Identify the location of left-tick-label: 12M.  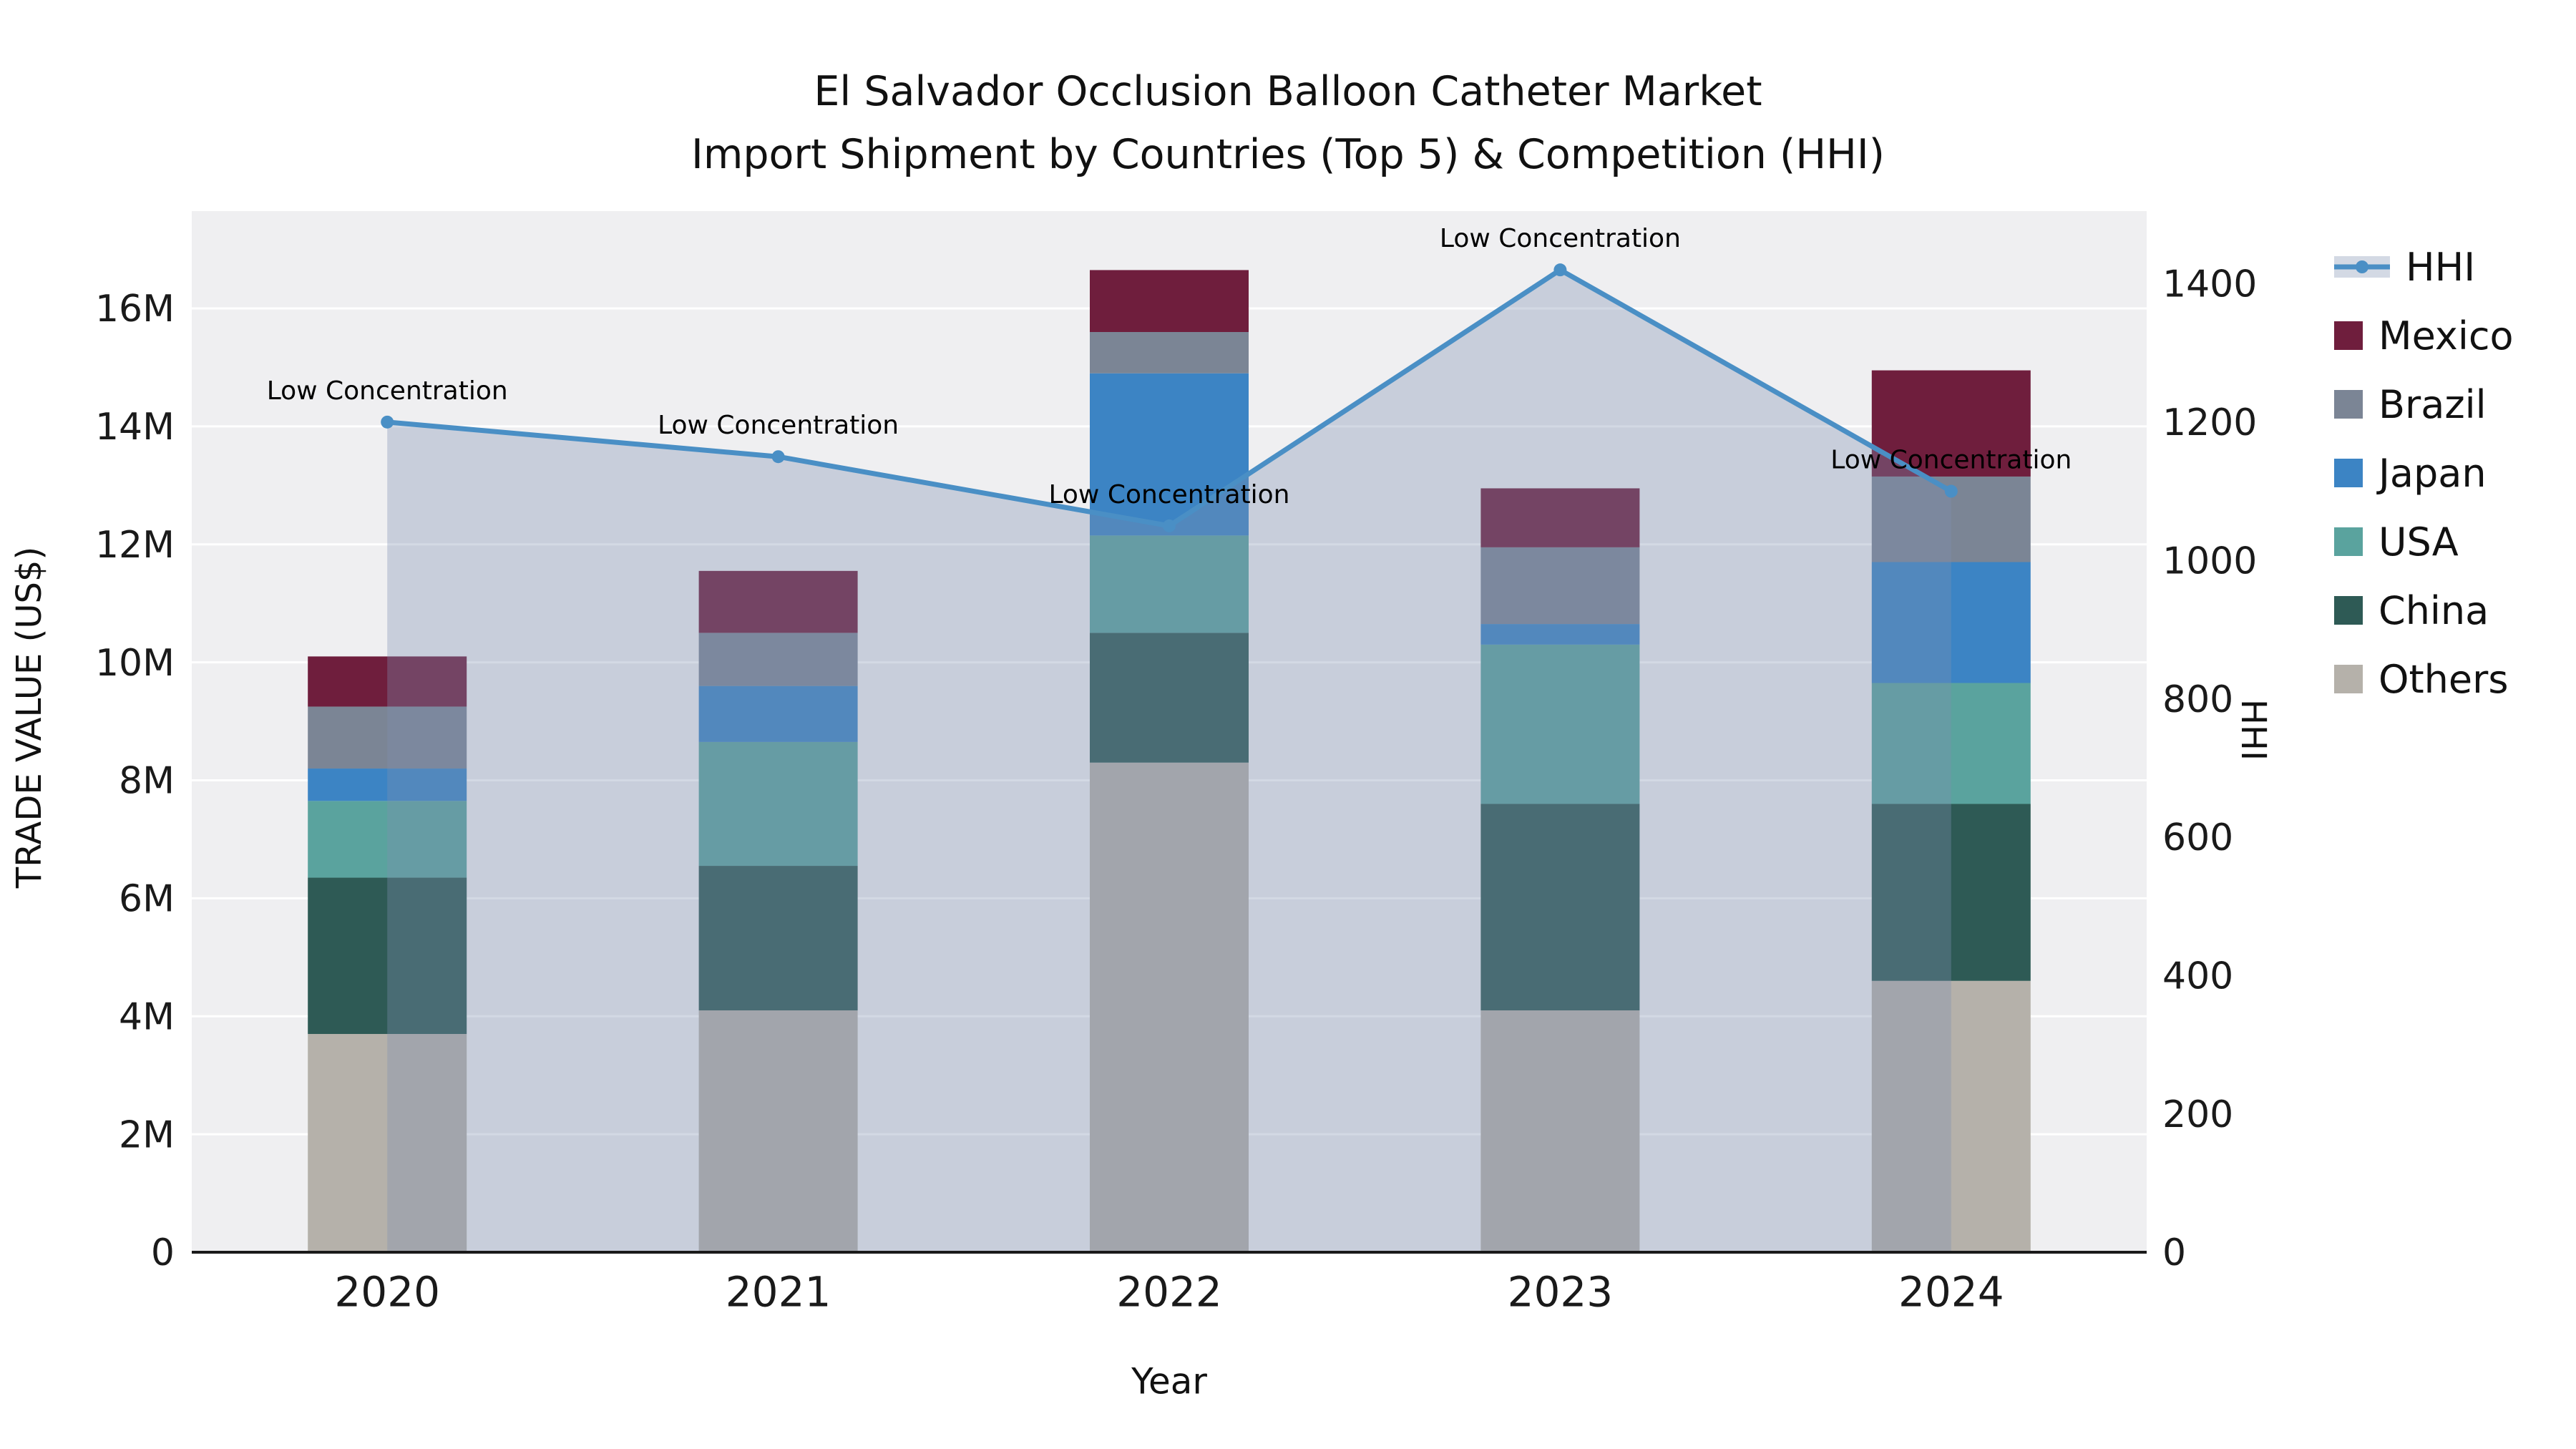
(135, 545).